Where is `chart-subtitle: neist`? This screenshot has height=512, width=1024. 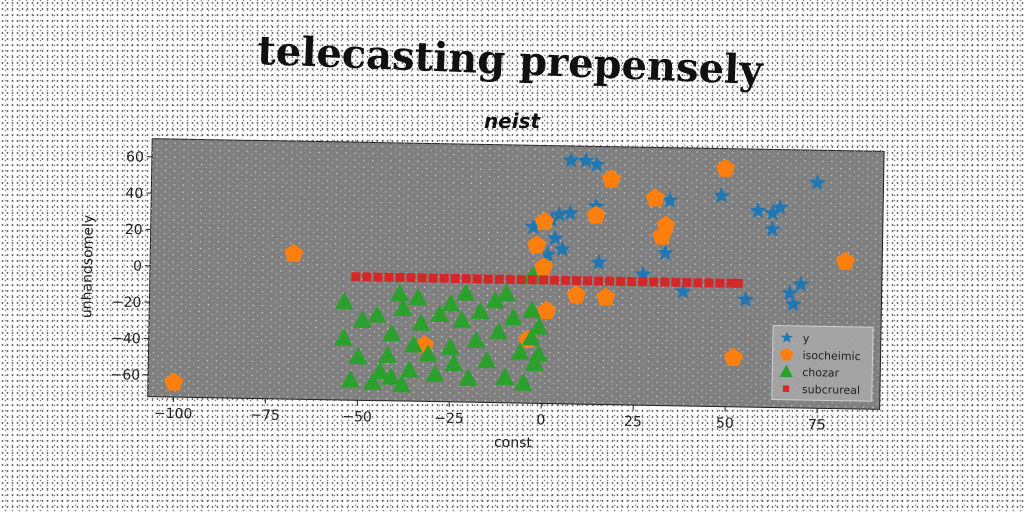 chart-subtitle: neist is located at coordinates (513, 121).